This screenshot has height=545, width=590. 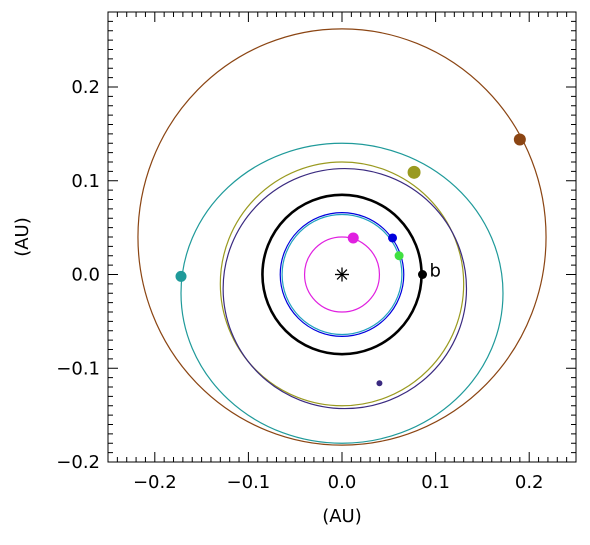 I want to click on y-tick-label: −0.2, so click(x=78, y=462).